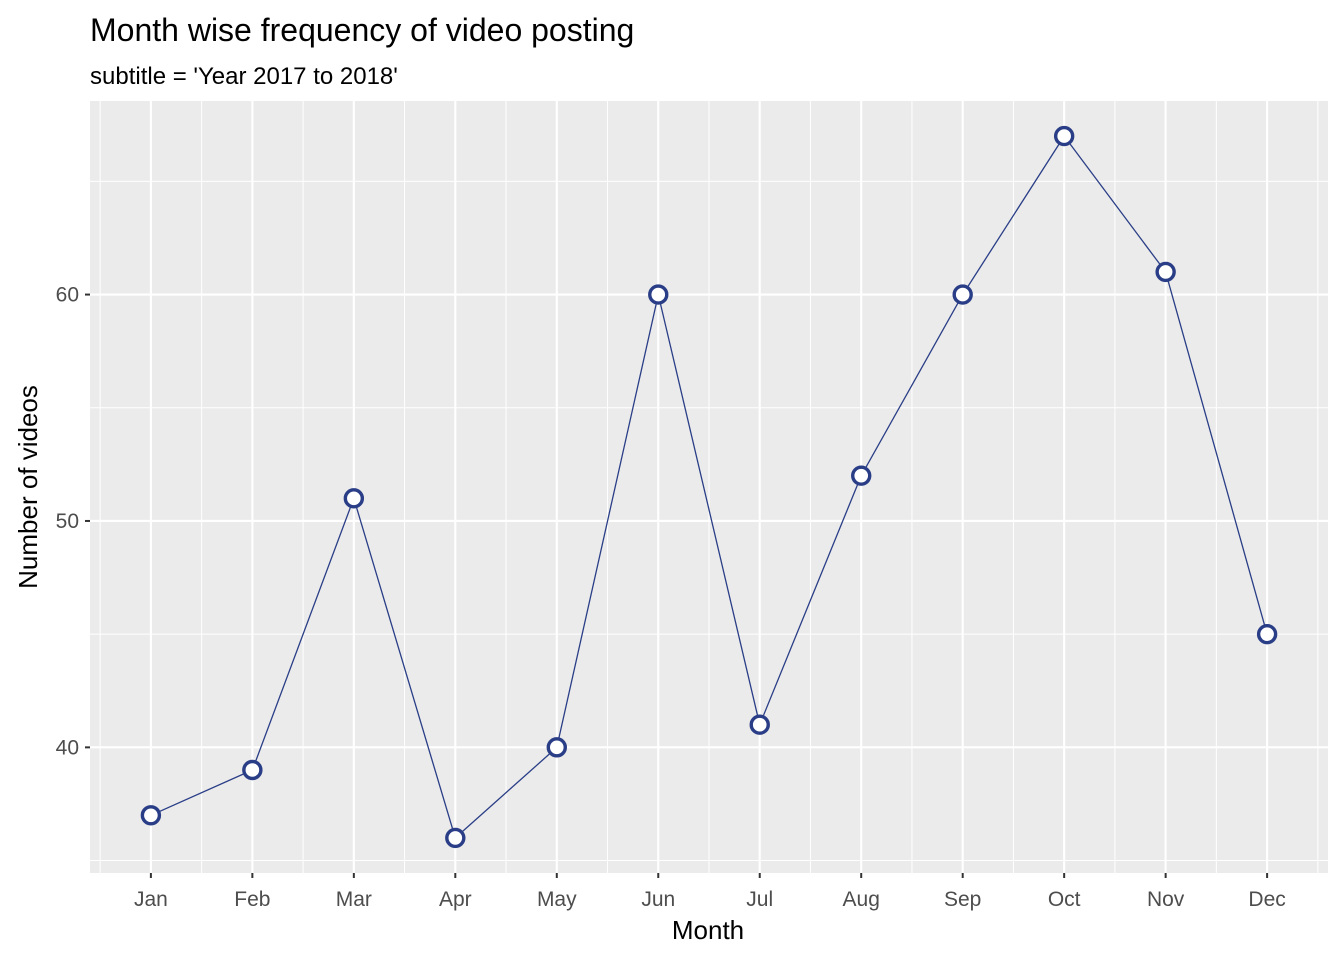 The image size is (1344, 965). Describe the element at coordinates (252, 770) in the screenshot. I see `data-point-feb` at that location.